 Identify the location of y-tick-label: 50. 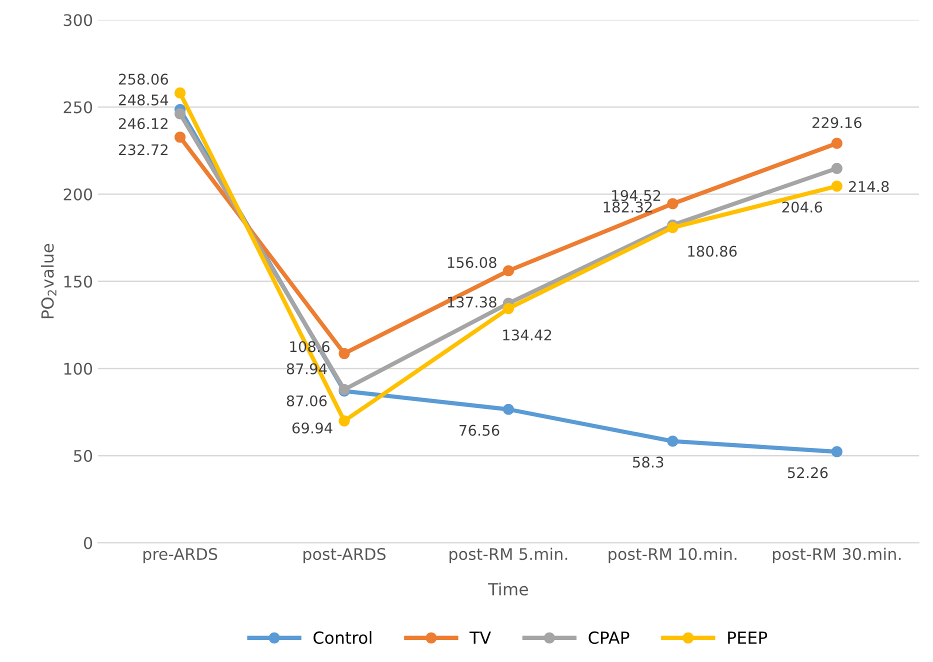
(83, 456).